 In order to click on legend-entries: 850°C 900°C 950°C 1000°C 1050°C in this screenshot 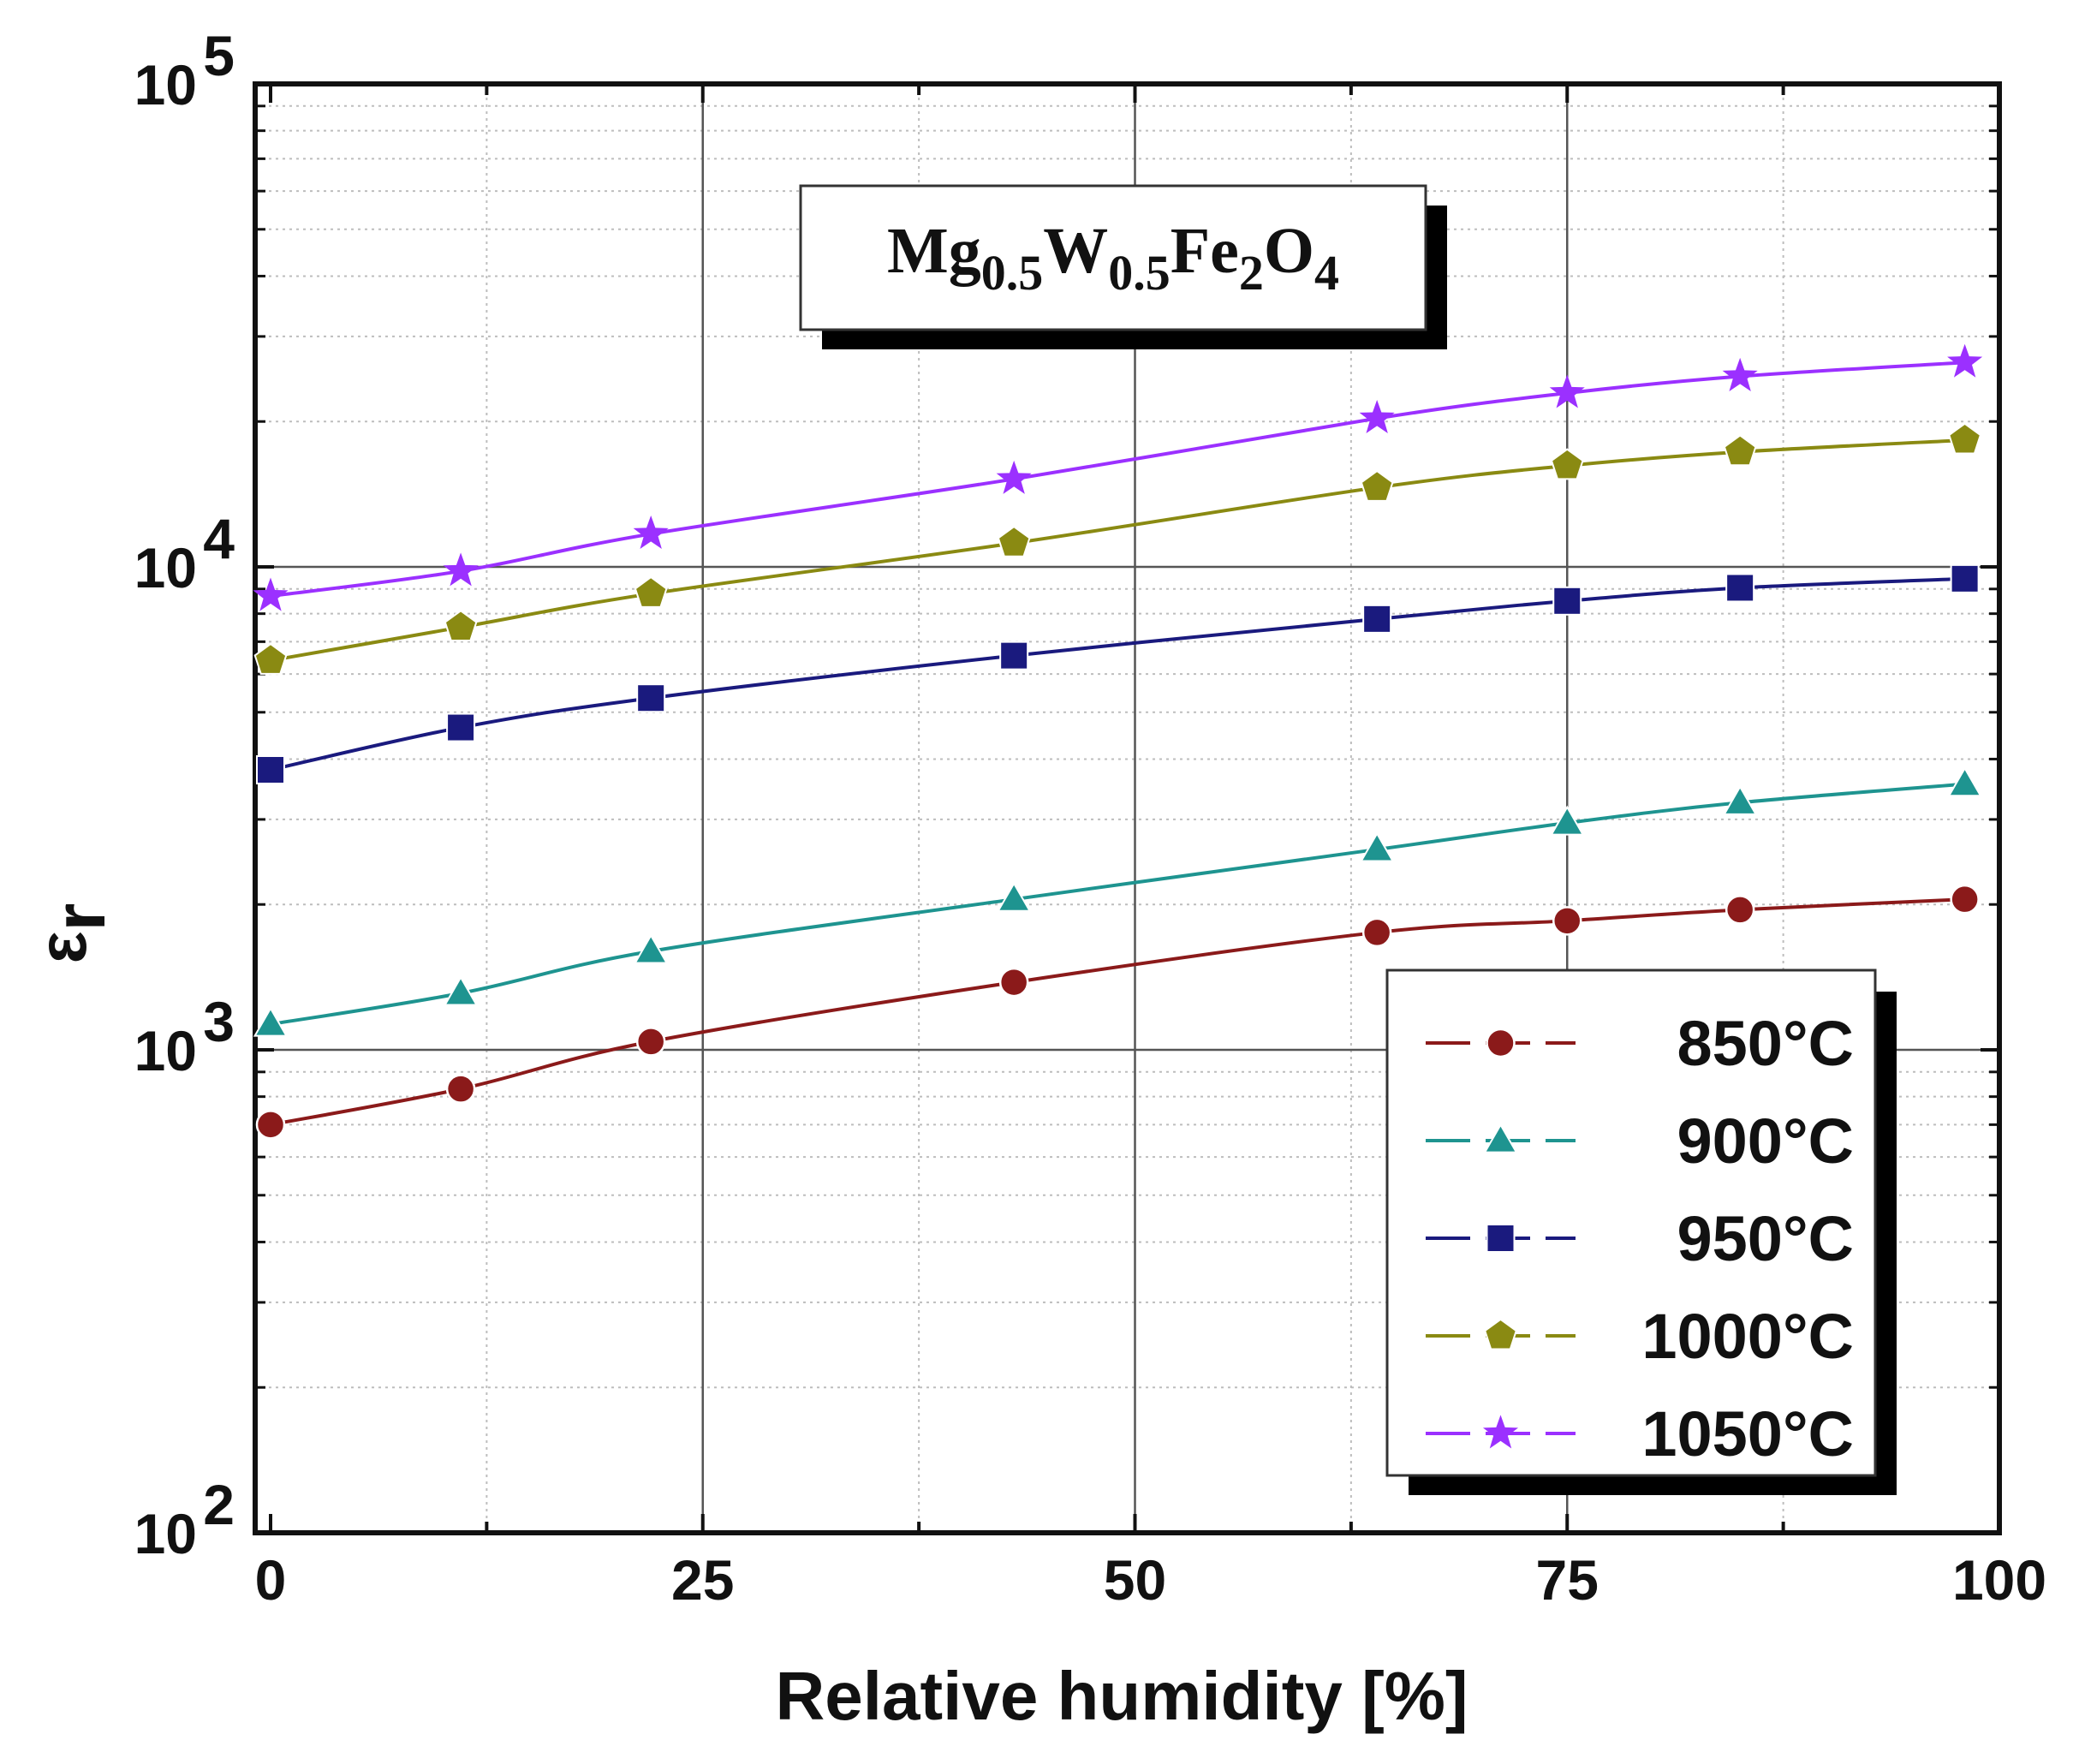, I will do `click(1640, 1238)`.